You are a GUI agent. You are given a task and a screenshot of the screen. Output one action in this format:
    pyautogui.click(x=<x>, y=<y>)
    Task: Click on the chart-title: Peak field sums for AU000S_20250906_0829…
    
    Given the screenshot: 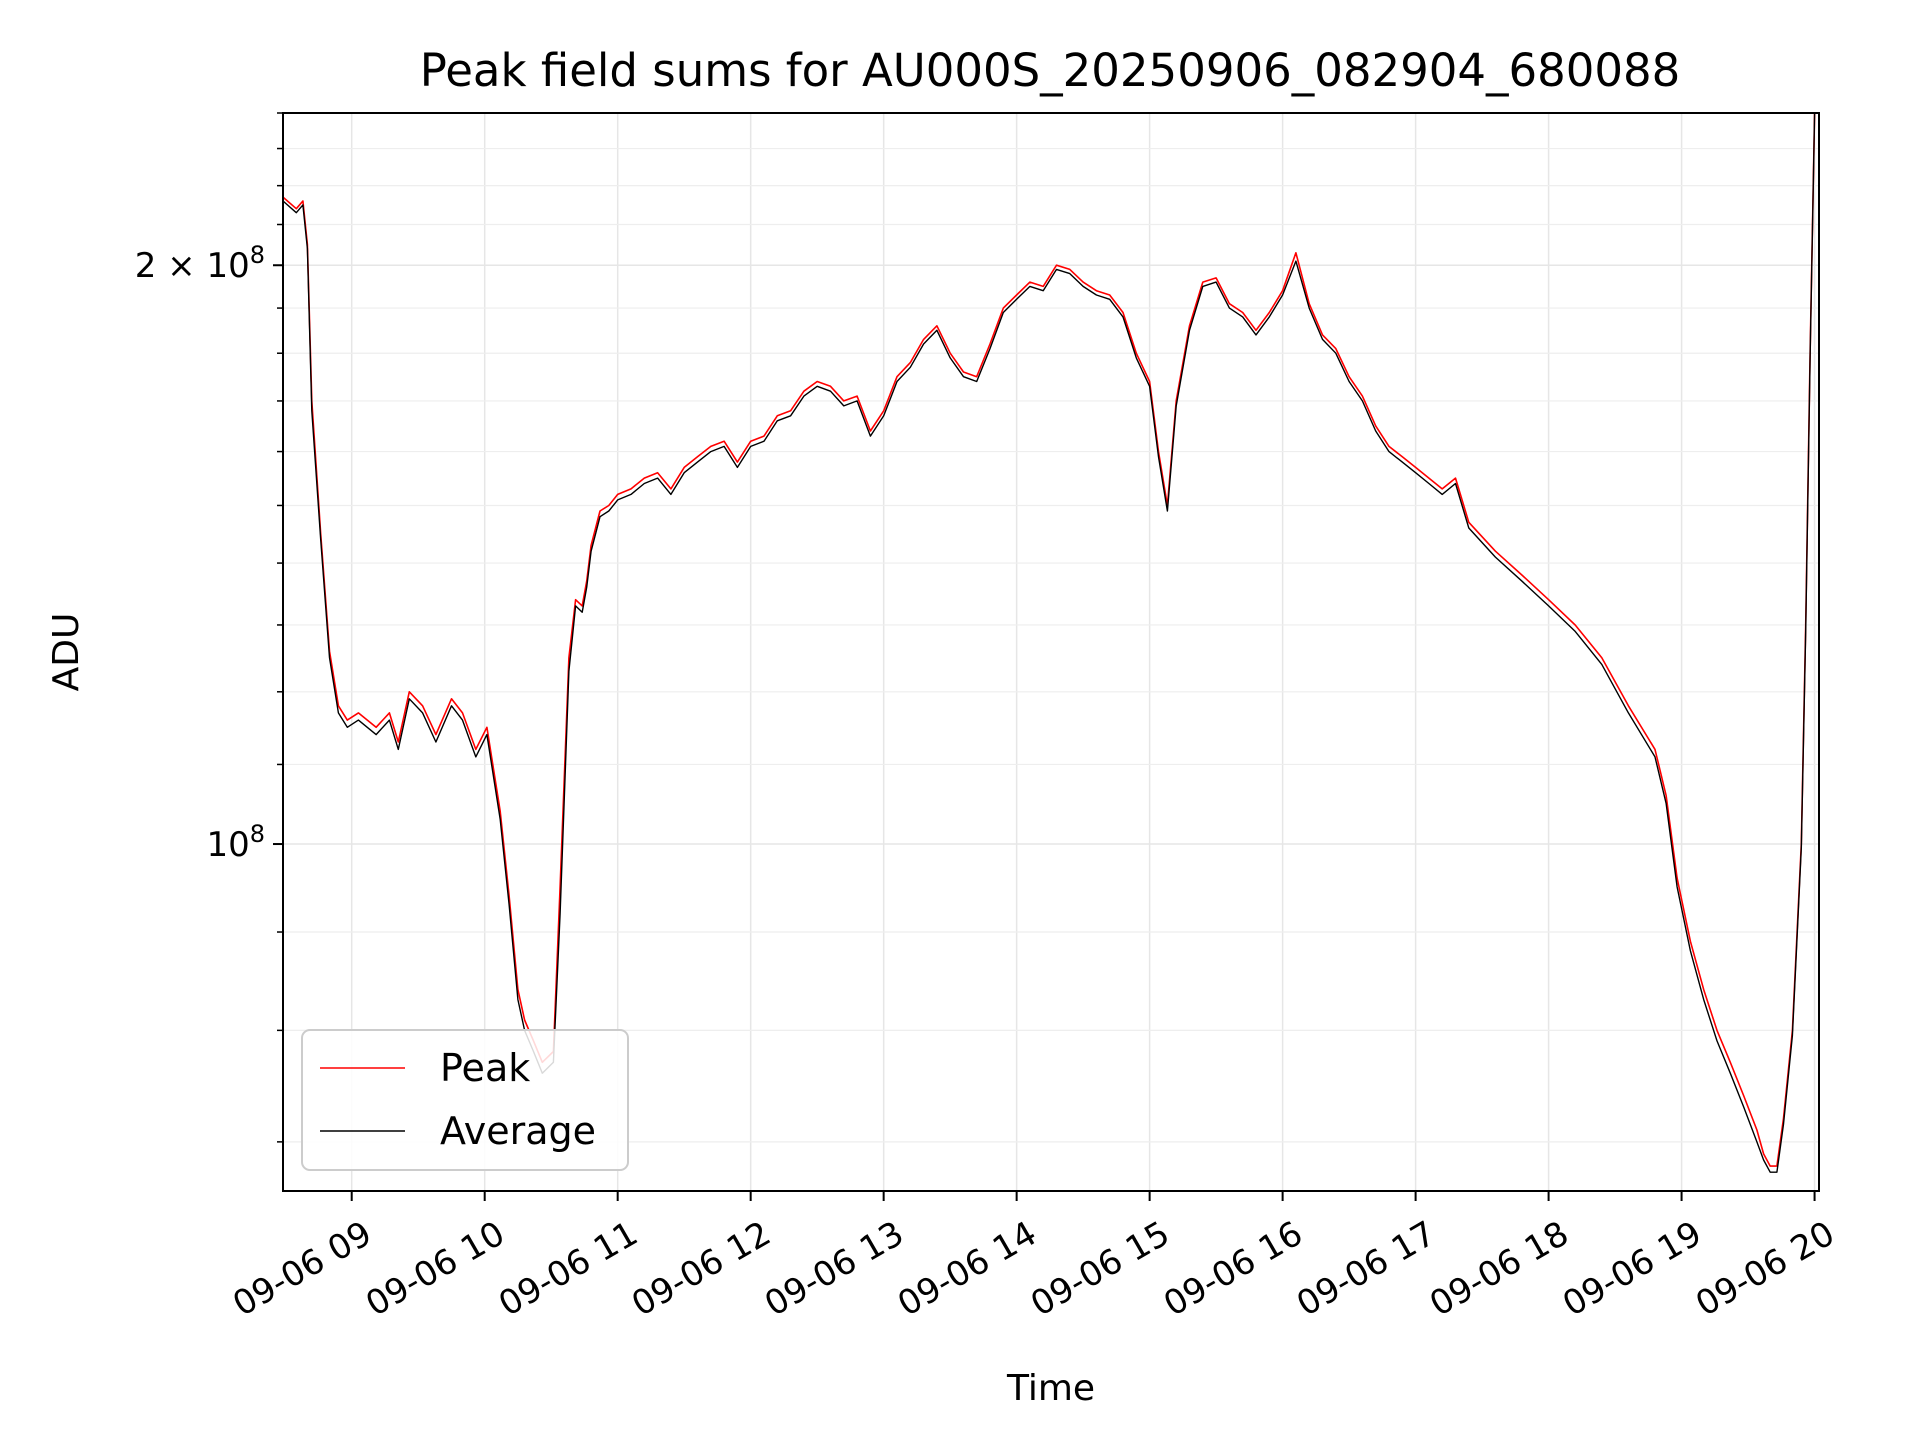 What is the action you would take?
    pyautogui.click(x=1050, y=70)
    